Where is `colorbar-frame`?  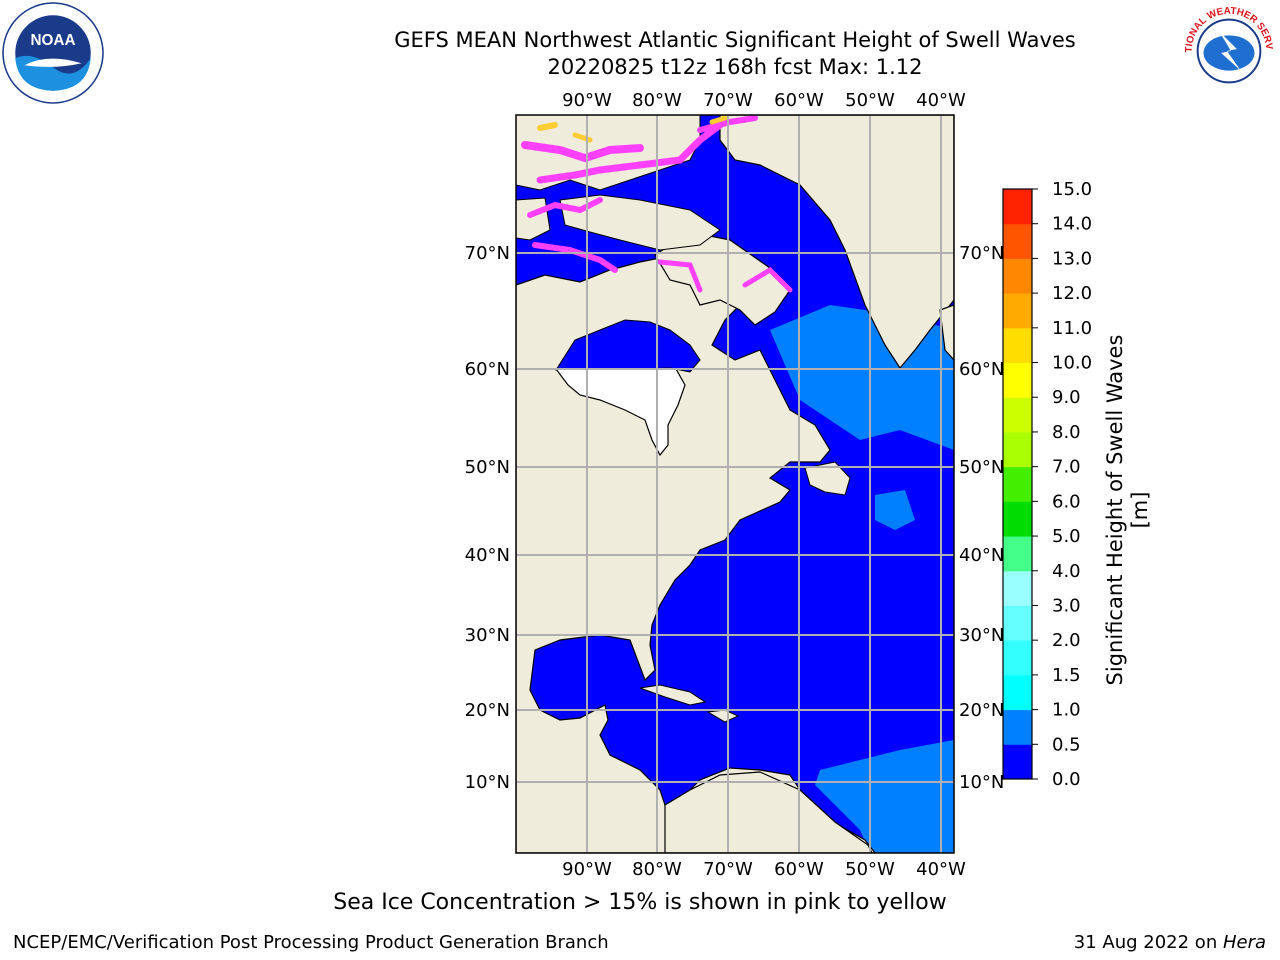 colorbar-frame is located at coordinates (1017, 484).